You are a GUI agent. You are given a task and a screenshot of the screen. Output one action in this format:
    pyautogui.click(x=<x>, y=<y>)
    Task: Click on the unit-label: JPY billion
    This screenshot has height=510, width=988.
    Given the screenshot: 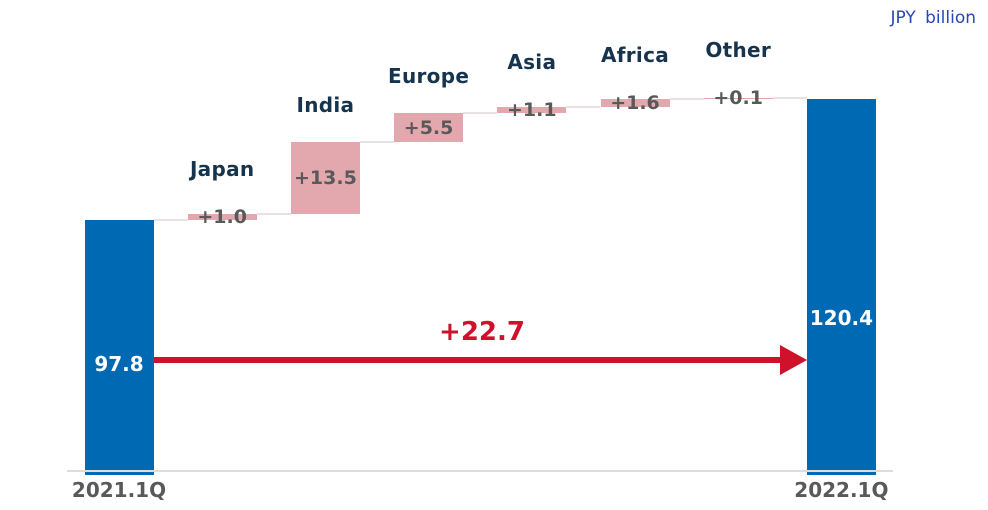 What is the action you would take?
    pyautogui.click(x=933, y=18)
    